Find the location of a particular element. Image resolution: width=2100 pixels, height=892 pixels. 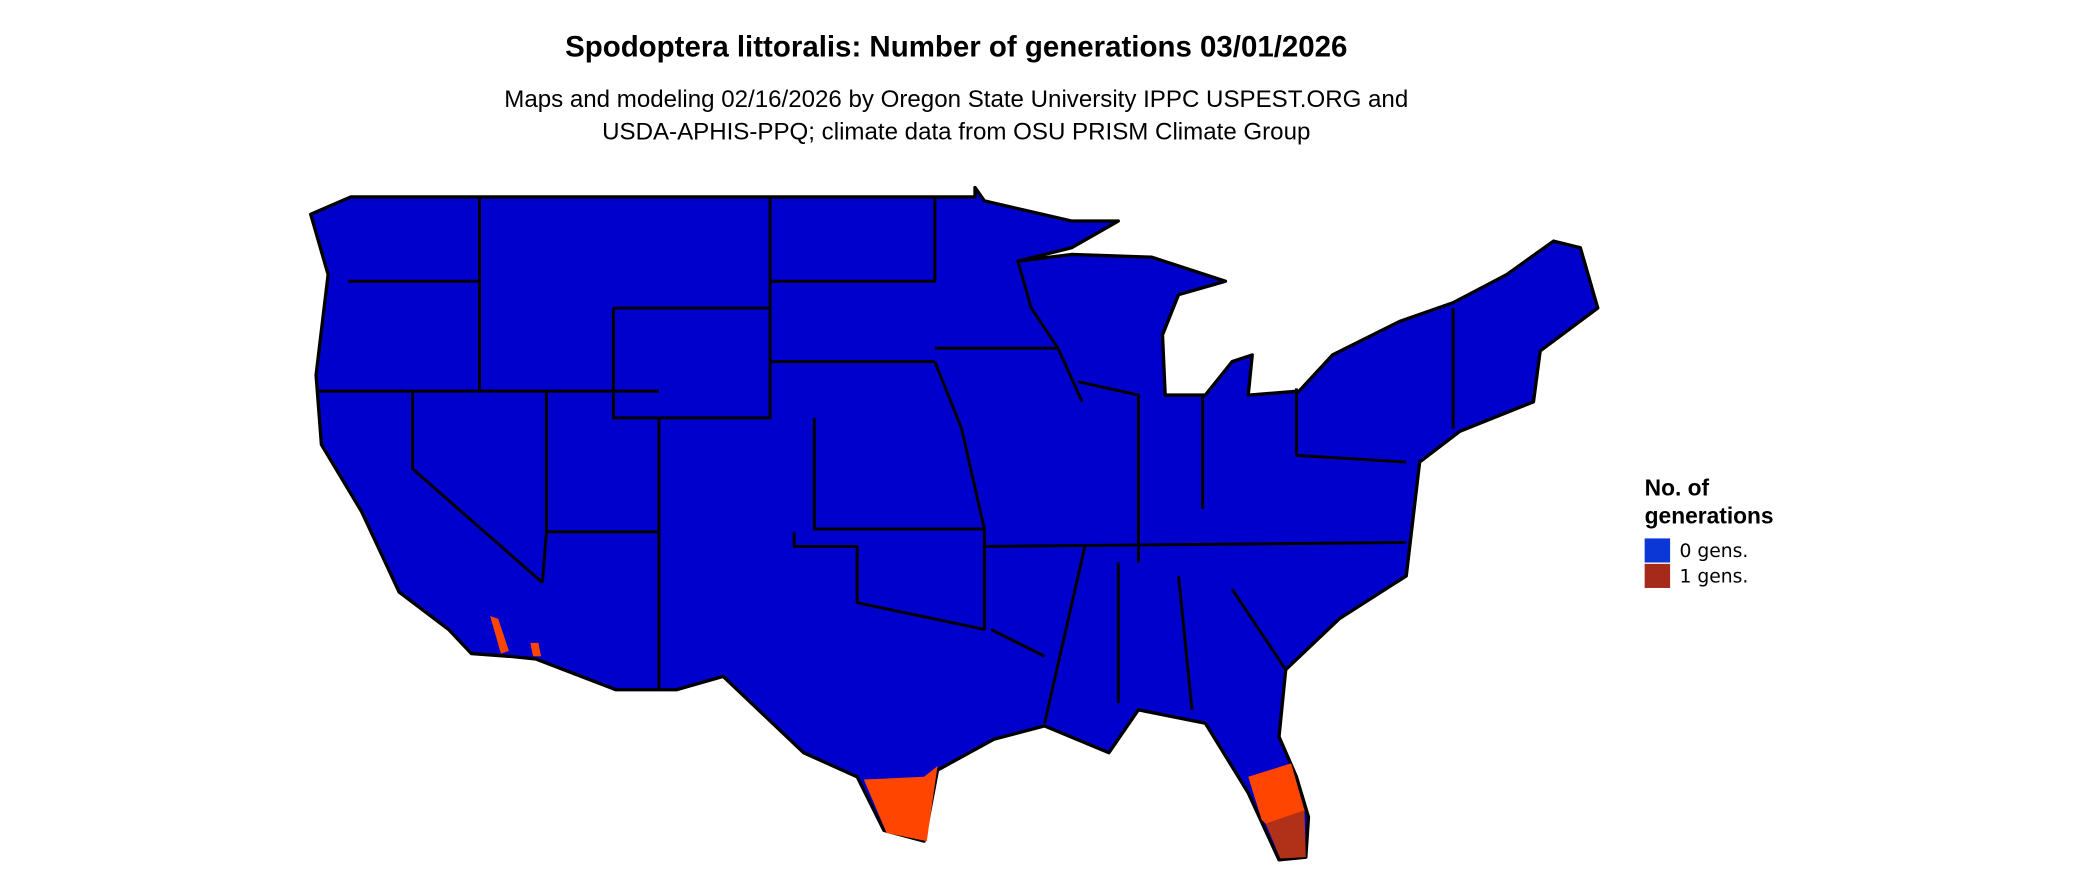

legend: No. of generations 0 gens. 1 gens. is located at coordinates (1709, 531).